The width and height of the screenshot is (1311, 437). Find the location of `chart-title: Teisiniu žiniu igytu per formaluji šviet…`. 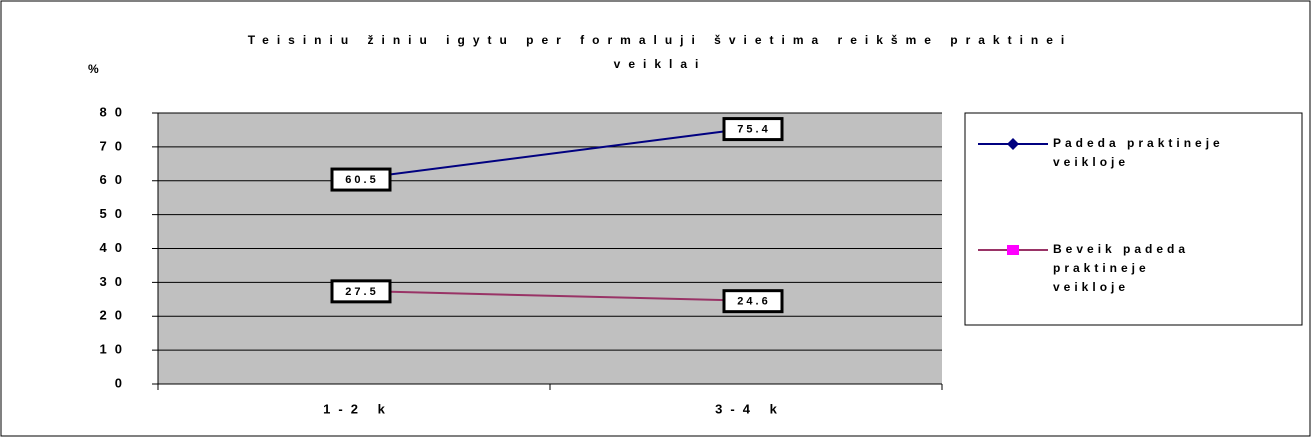

chart-title: Teisiniu žiniu igytu per formaluji šviet… is located at coordinates (660, 52).